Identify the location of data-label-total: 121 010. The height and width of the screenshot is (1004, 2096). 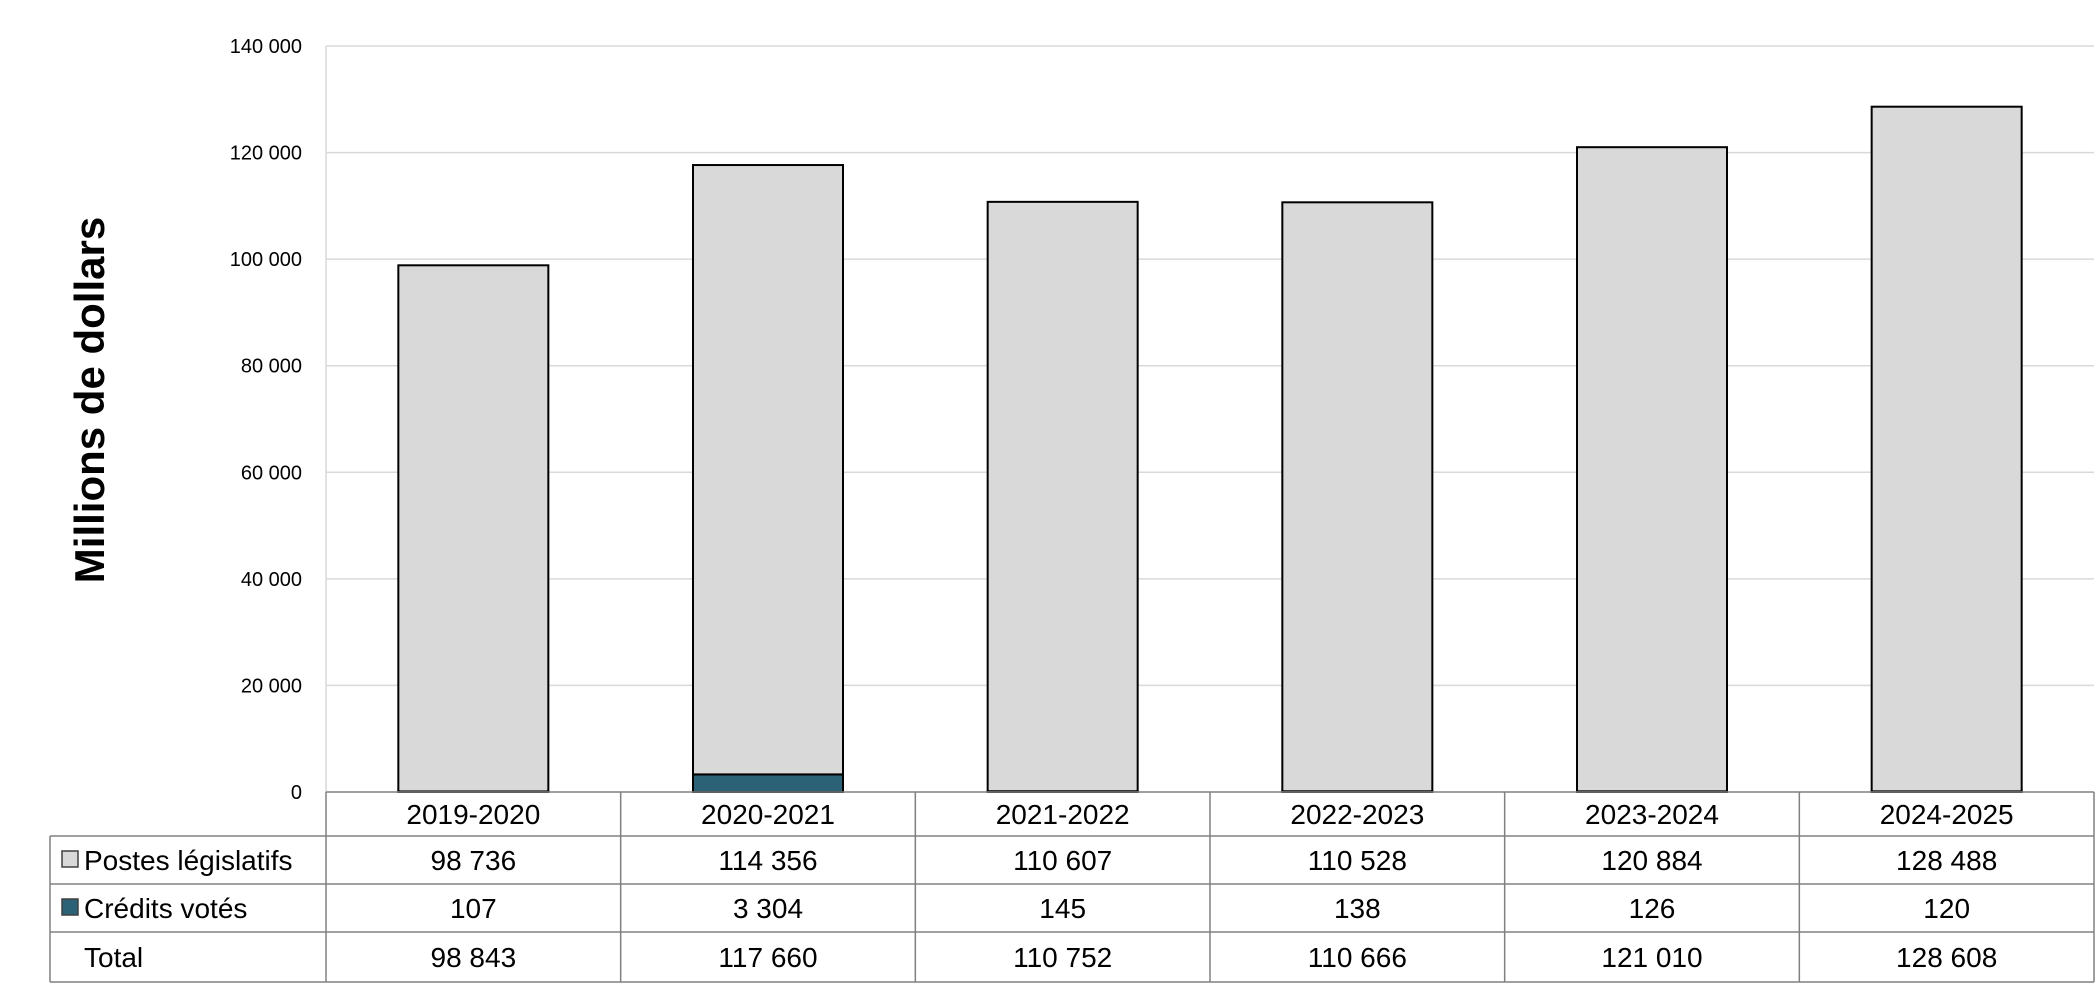
(1651, 957).